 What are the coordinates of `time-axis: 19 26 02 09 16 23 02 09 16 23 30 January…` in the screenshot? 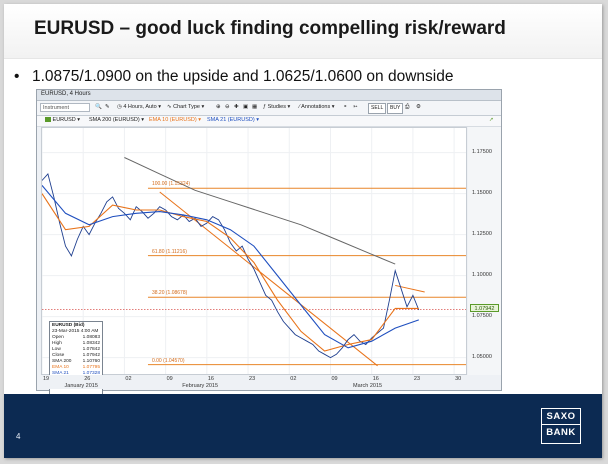 It's located at (254, 382).